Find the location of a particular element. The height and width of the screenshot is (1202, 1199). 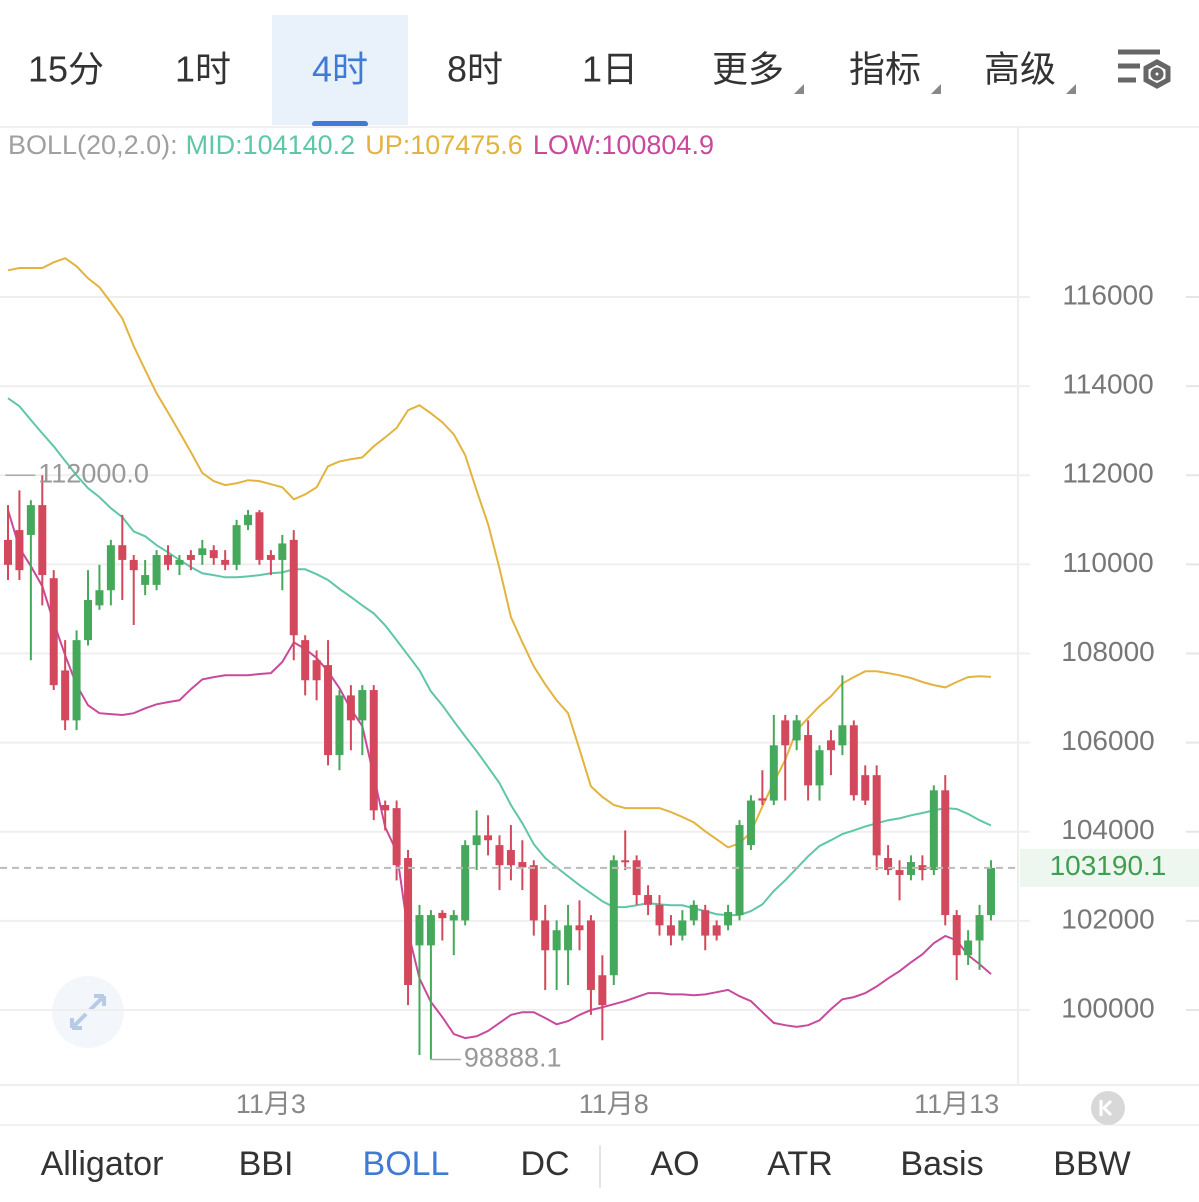

indicator-tab: ATR is located at coordinates (799, 1164).